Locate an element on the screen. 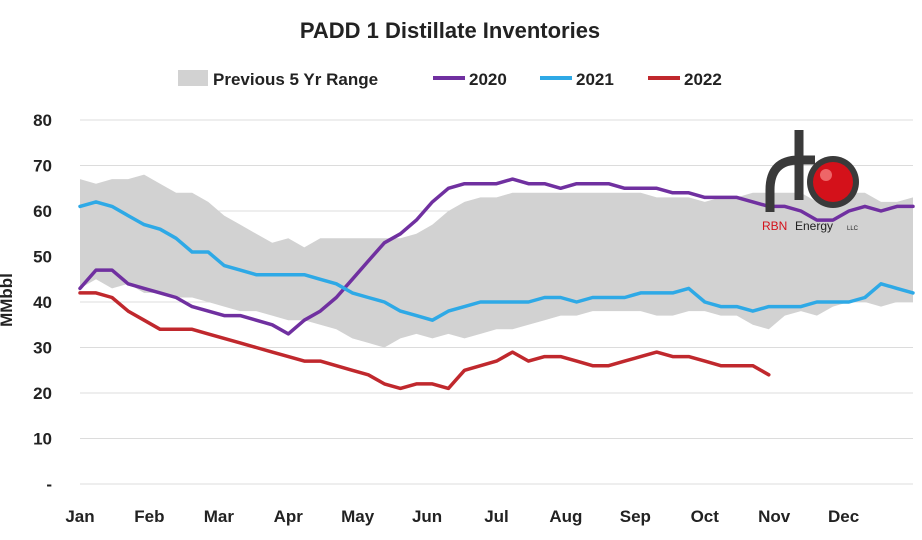  x-tick-label: Apr is located at coordinates (289, 516).